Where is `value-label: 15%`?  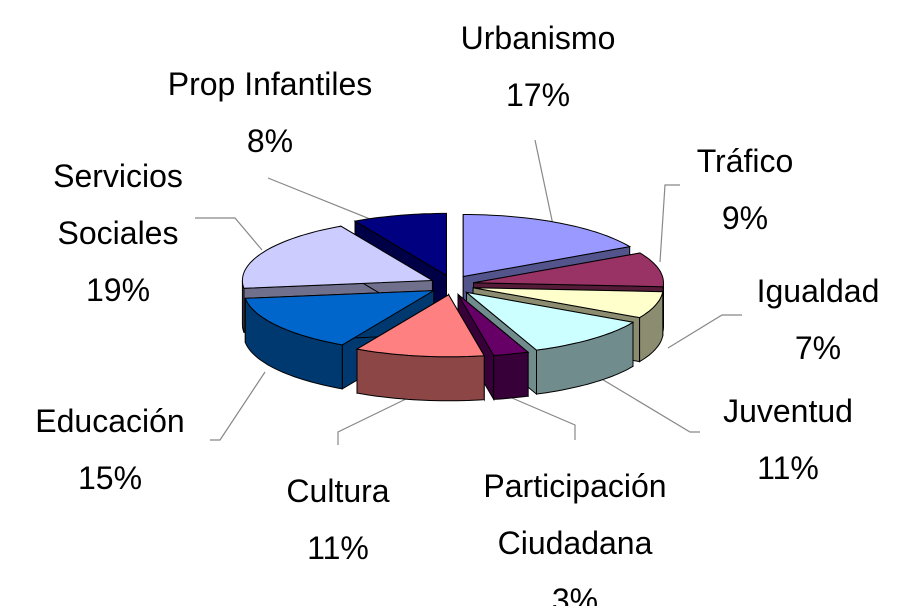 value-label: 15% is located at coordinates (110, 478).